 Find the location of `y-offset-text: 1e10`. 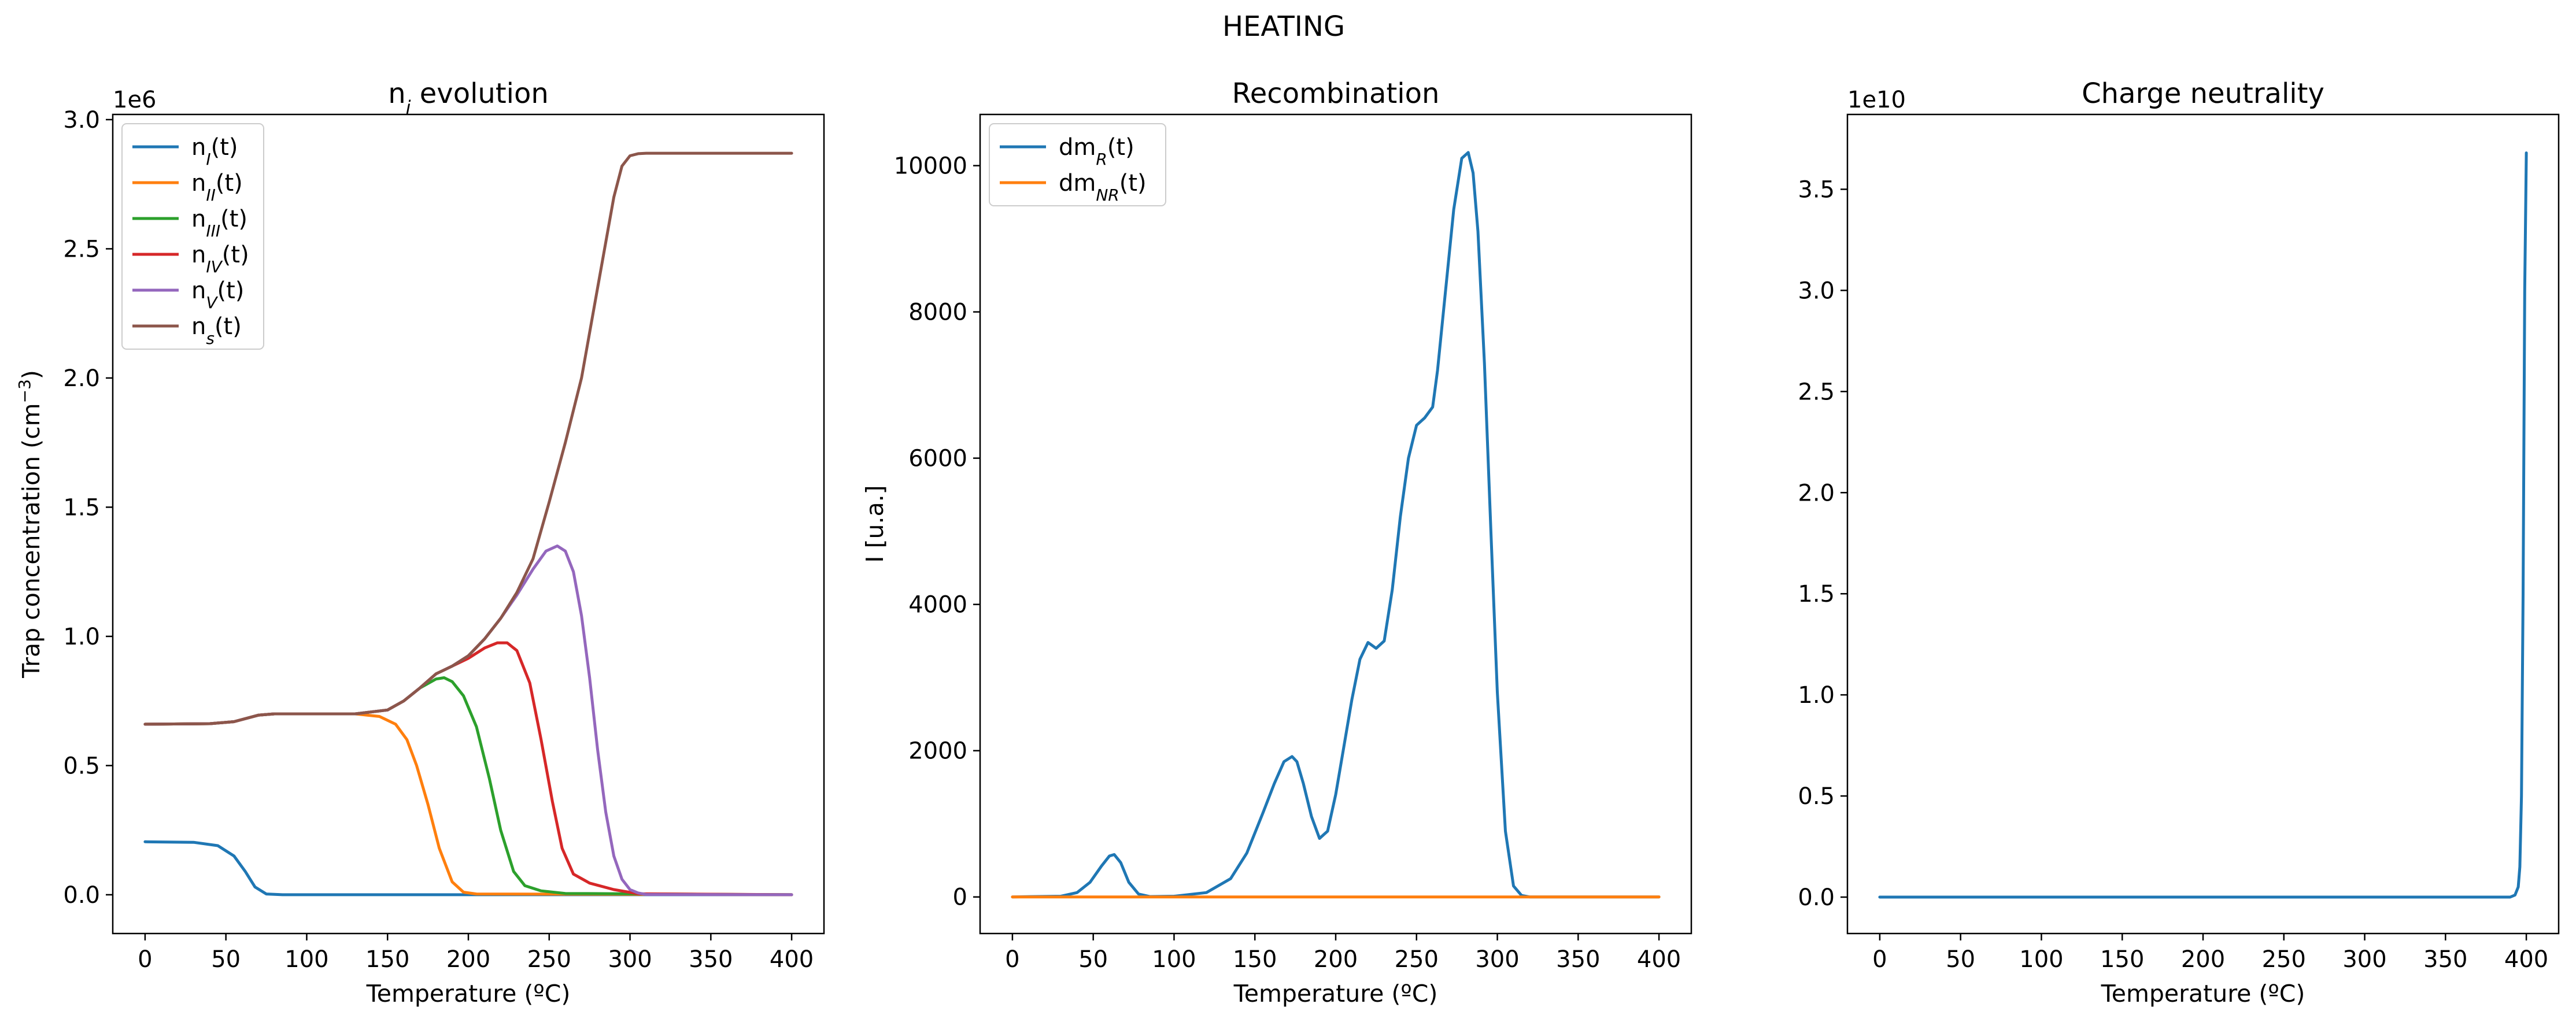

y-offset-text: 1e10 is located at coordinates (1876, 100).